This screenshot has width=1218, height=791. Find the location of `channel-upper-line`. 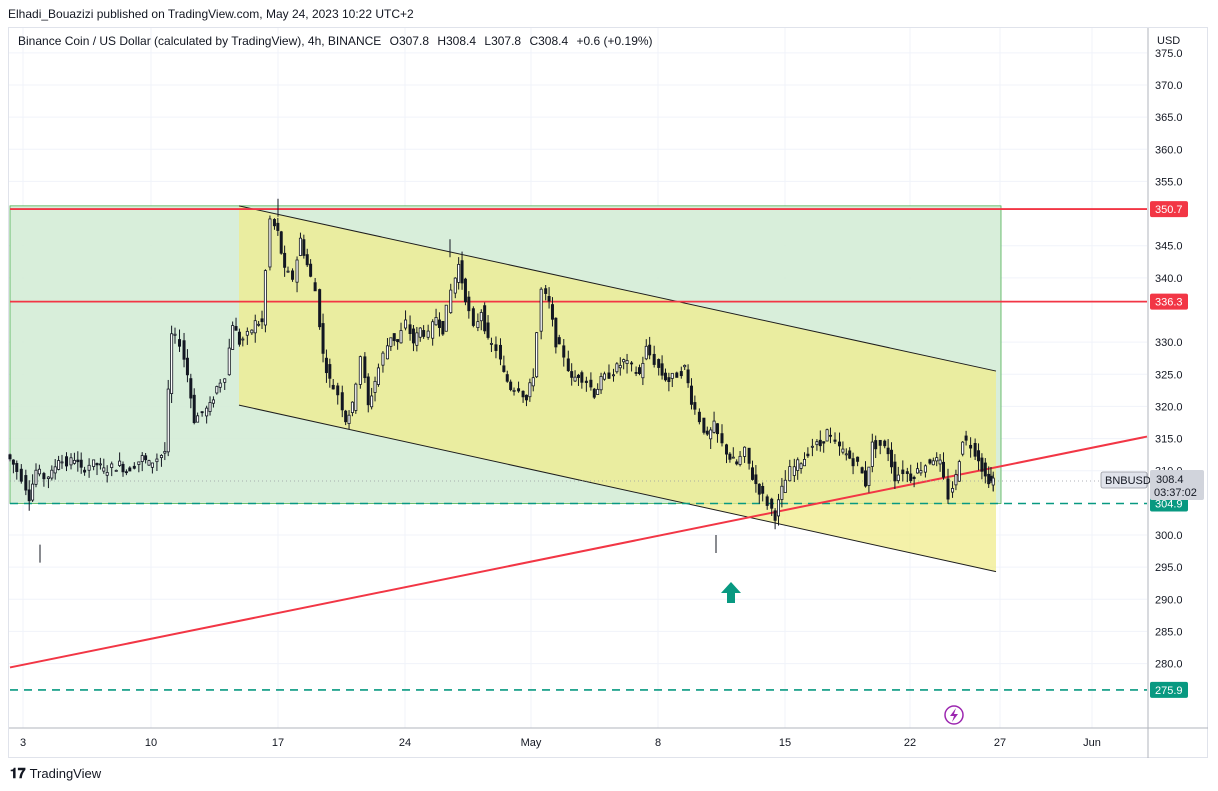

channel-upper-line is located at coordinates (617, 288).